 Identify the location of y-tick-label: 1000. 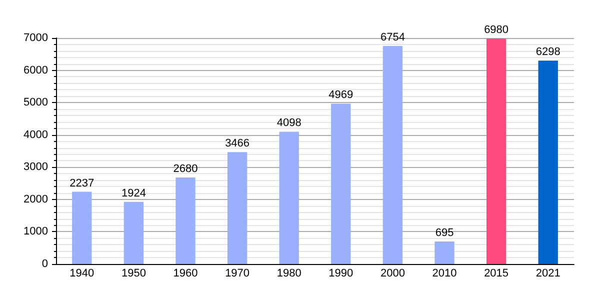
(36, 232).